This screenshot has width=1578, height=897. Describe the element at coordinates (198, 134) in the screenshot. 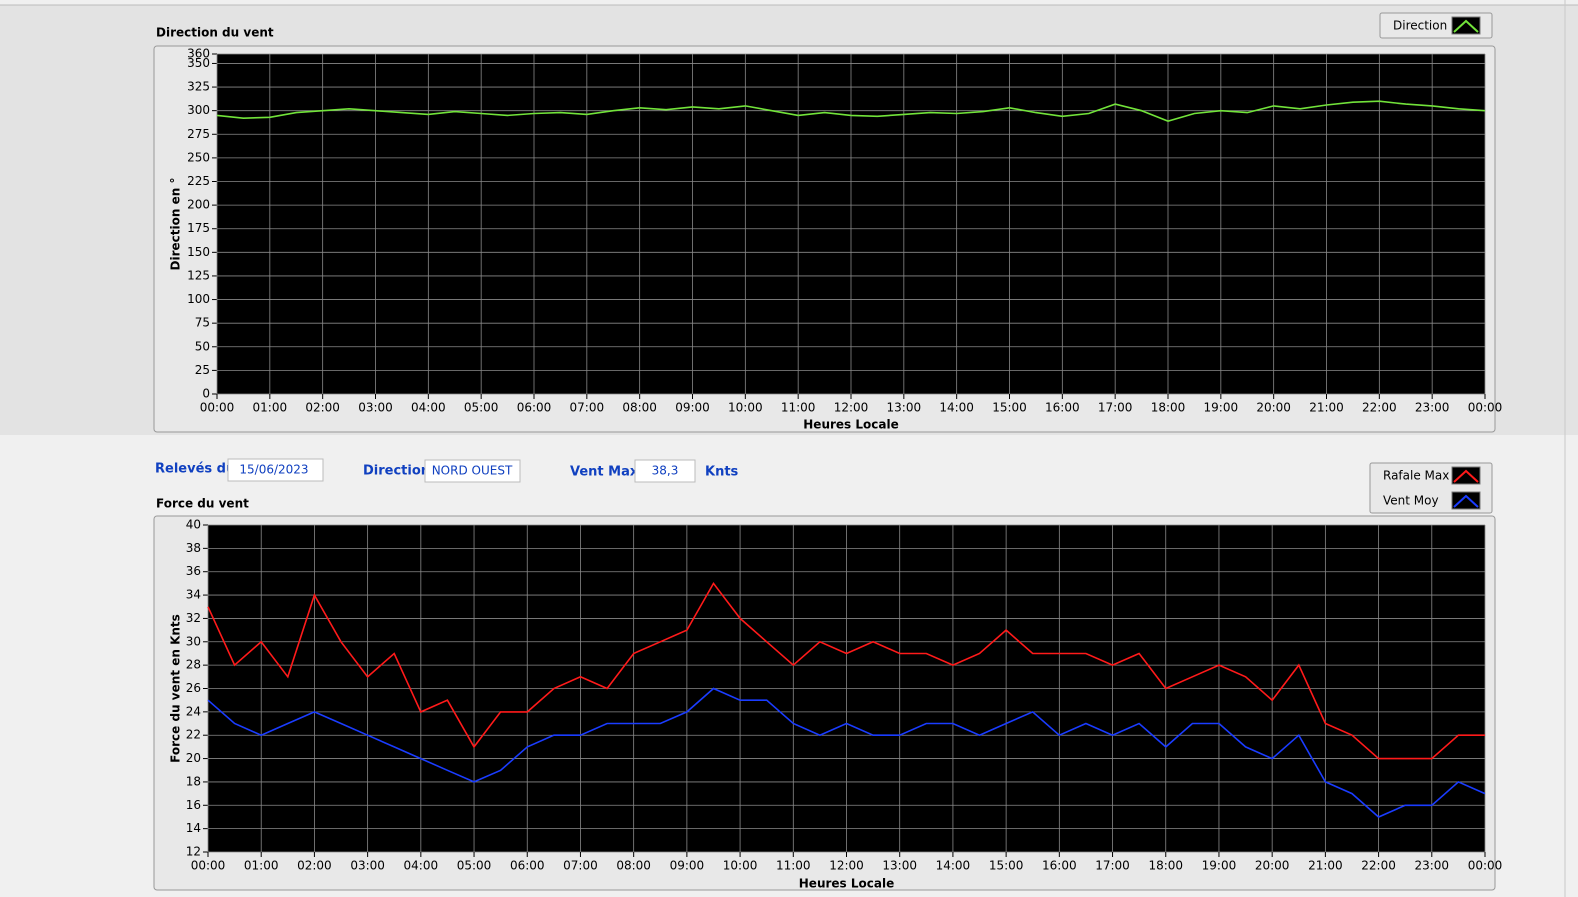

I see `y-tick-label: 275` at that location.